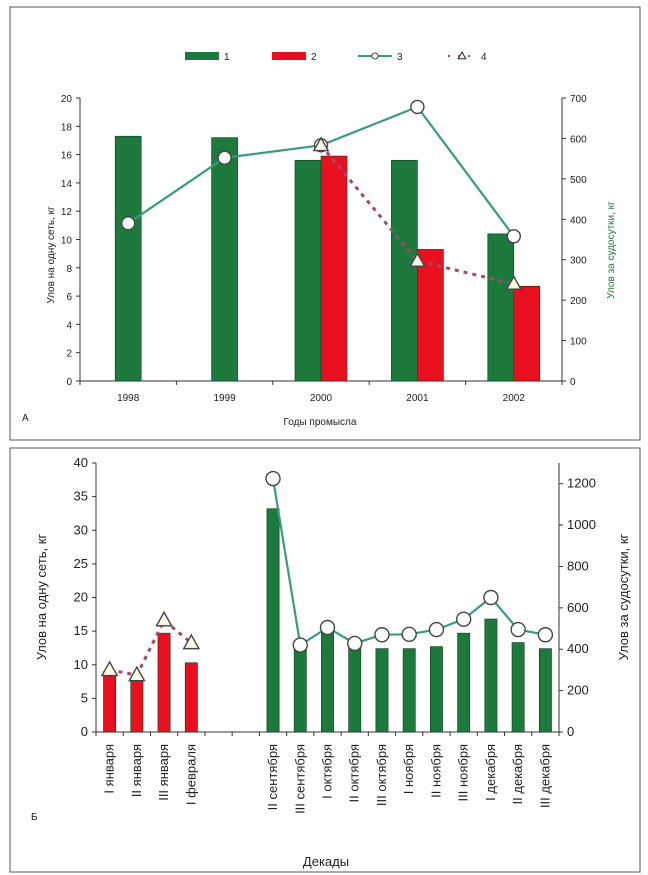 This screenshot has height=875, width=648. I want to click on panel-b-y-right-tick-label: 0, so click(570, 731).